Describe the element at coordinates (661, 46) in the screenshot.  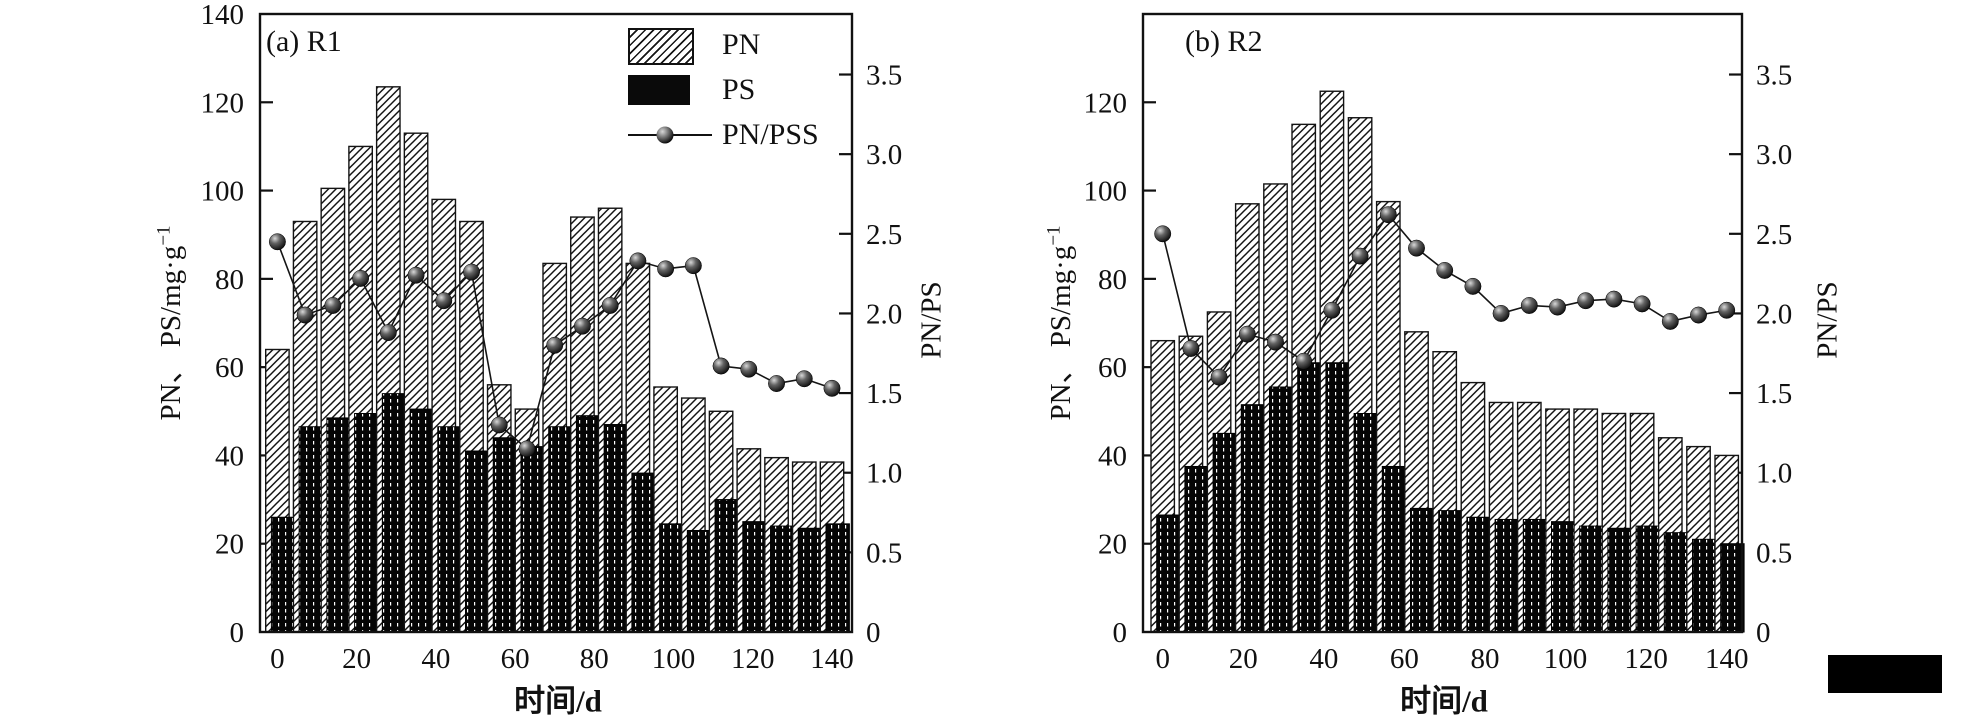
I see `pn-hatch-swatch` at that location.